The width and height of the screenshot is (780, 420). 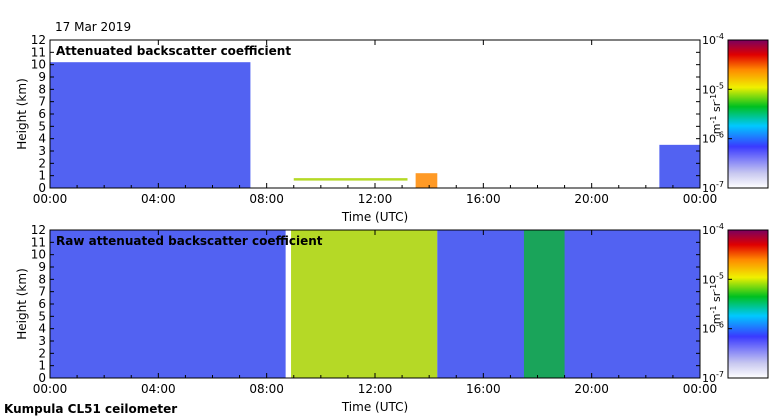 What do you see at coordinates (91, 409) in the screenshot?
I see `instrument-label: Kumpula CL51 ceilometer` at bounding box center [91, 409].